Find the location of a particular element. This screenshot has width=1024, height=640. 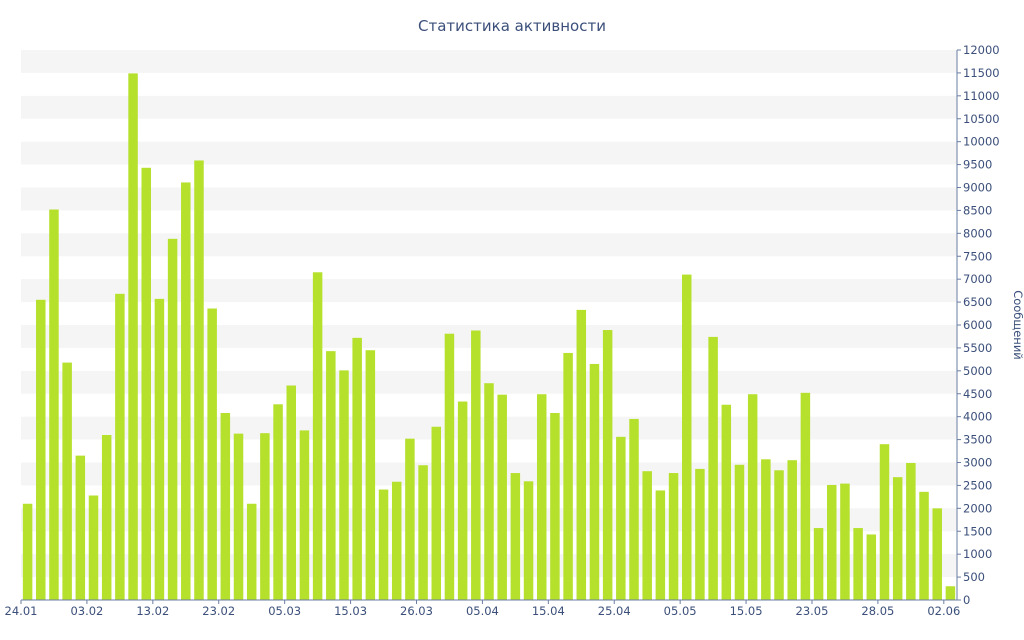

y-tick-label: 6500 is located at coordinates (977, 302).